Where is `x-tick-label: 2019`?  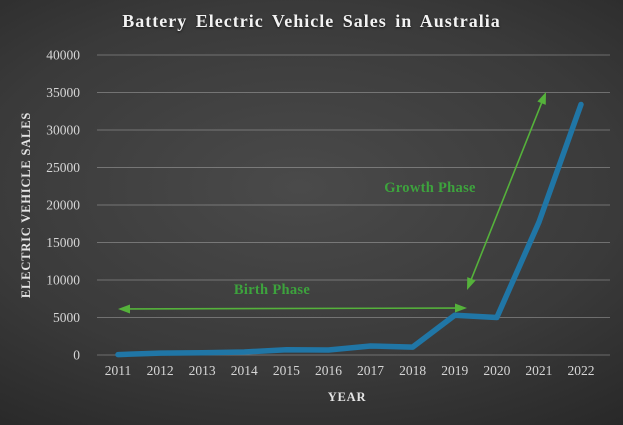 x-tick-label: 2019 is located at coordinates (454, 370).